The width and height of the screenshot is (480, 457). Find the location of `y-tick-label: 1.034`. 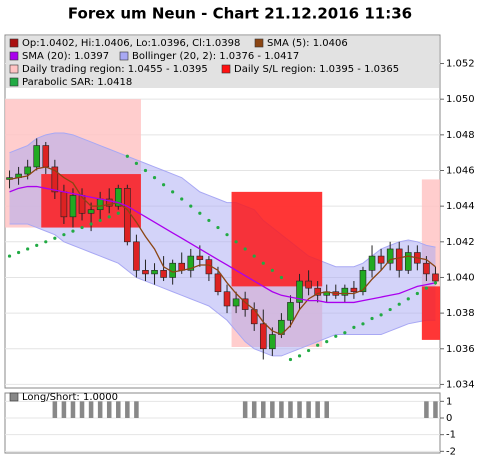

y-tick-label: 1.034 is located at coordinates (460, 384).